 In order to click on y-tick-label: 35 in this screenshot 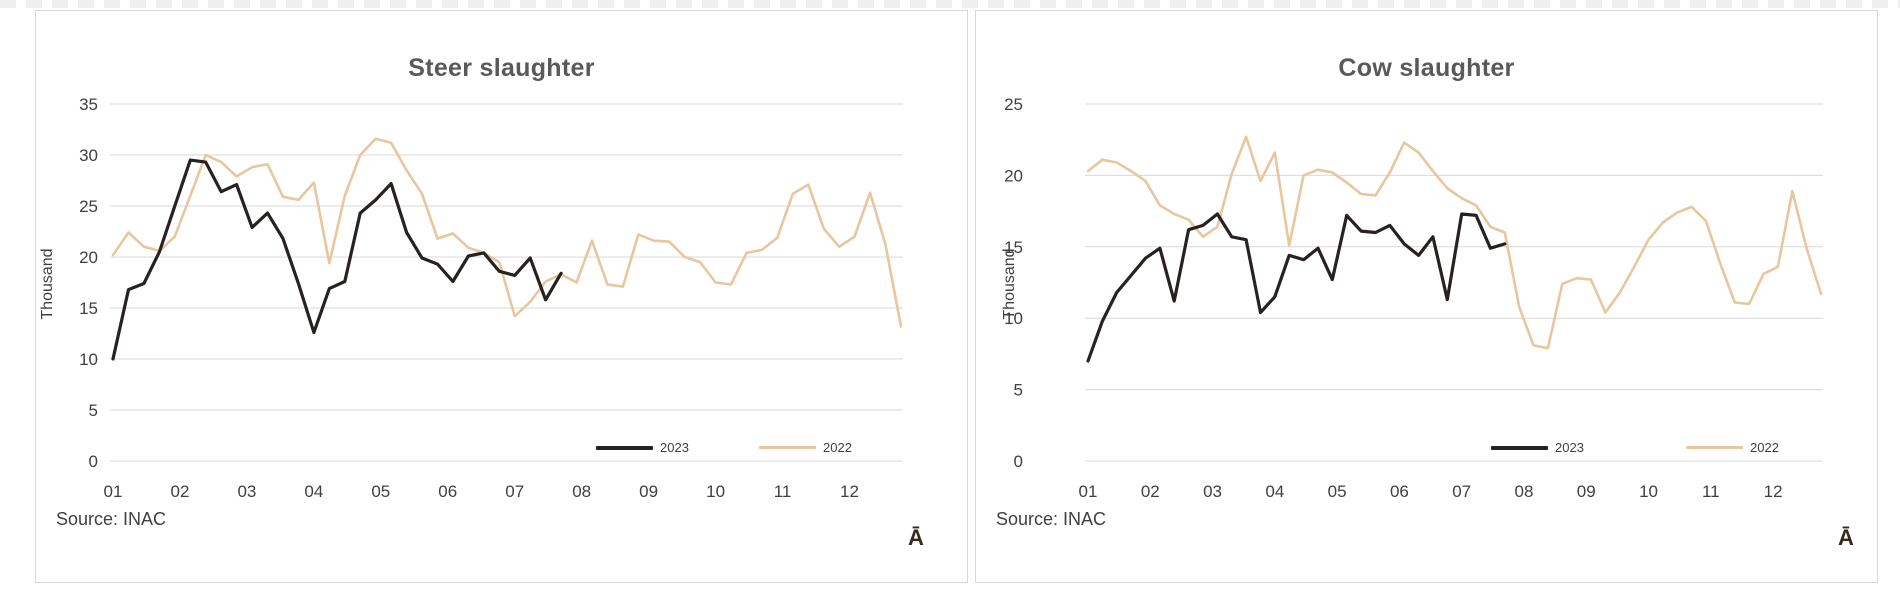, I will do `click(88, 104)`.